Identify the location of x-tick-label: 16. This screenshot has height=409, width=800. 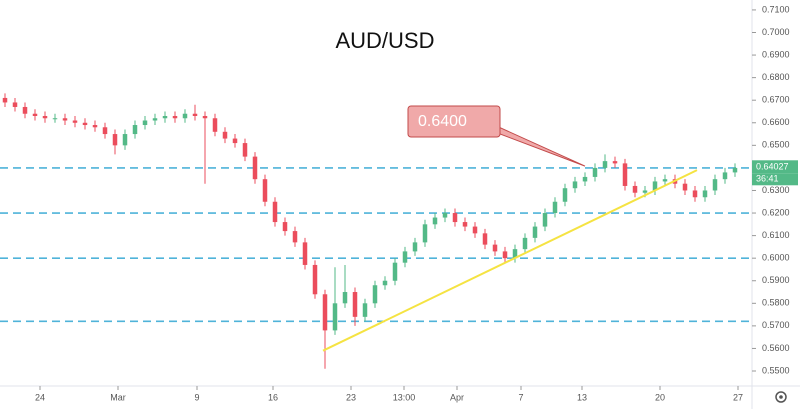
(273, 397).